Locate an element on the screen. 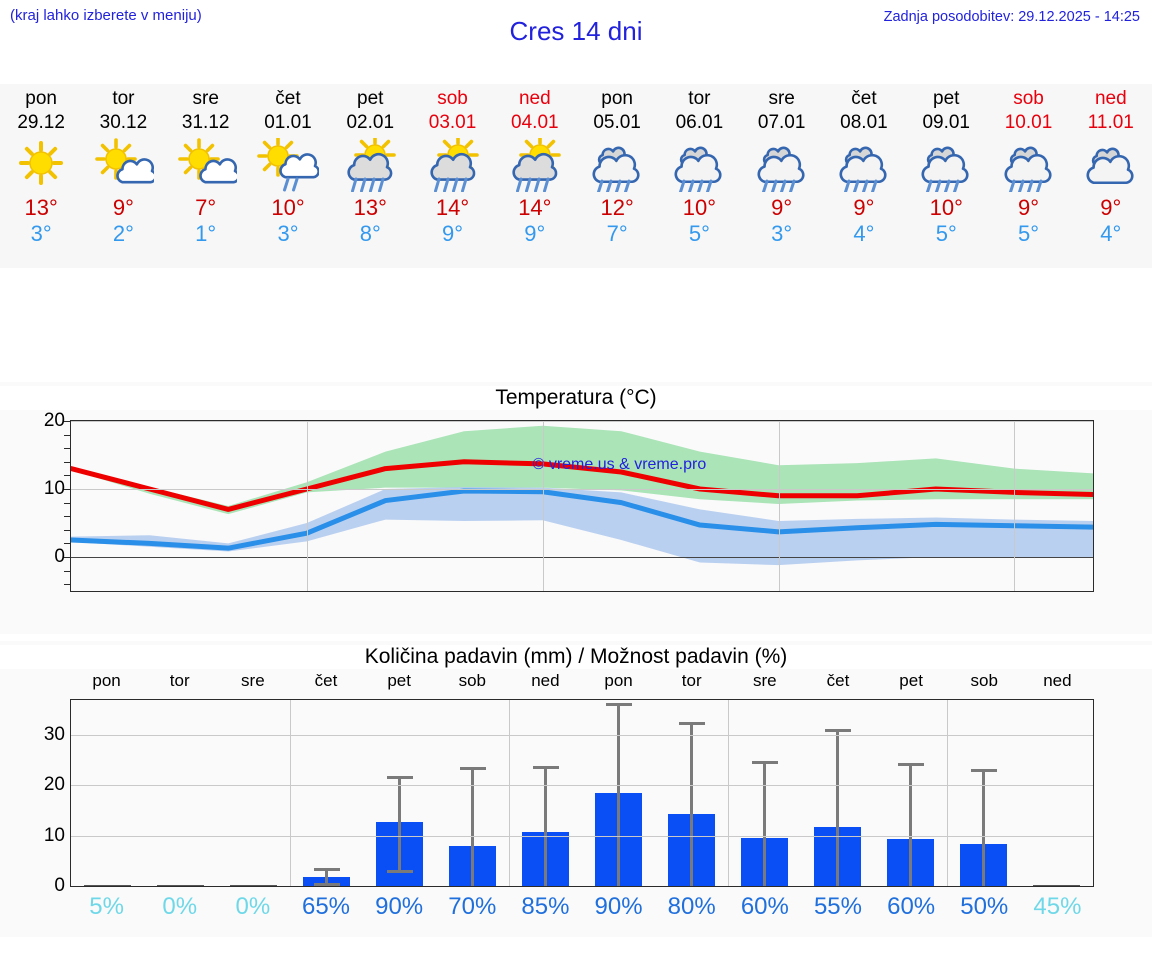 This screenshot has height=975, width=1152. precipitation-probability-3: 0% is located at coordinates (253, 906).